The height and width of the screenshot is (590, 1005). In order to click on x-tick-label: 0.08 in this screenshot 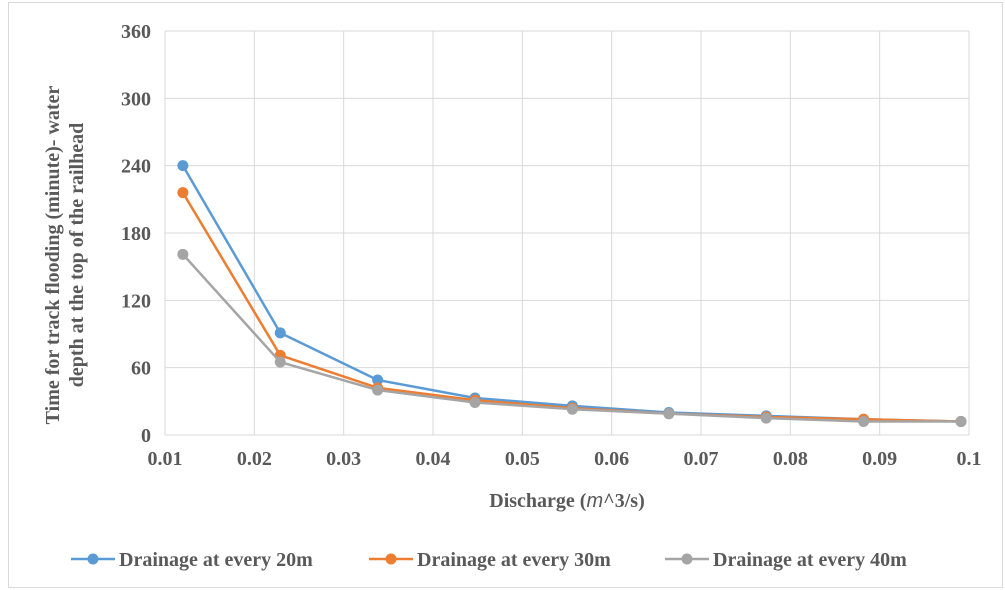, I will do `click(790, 459)`.